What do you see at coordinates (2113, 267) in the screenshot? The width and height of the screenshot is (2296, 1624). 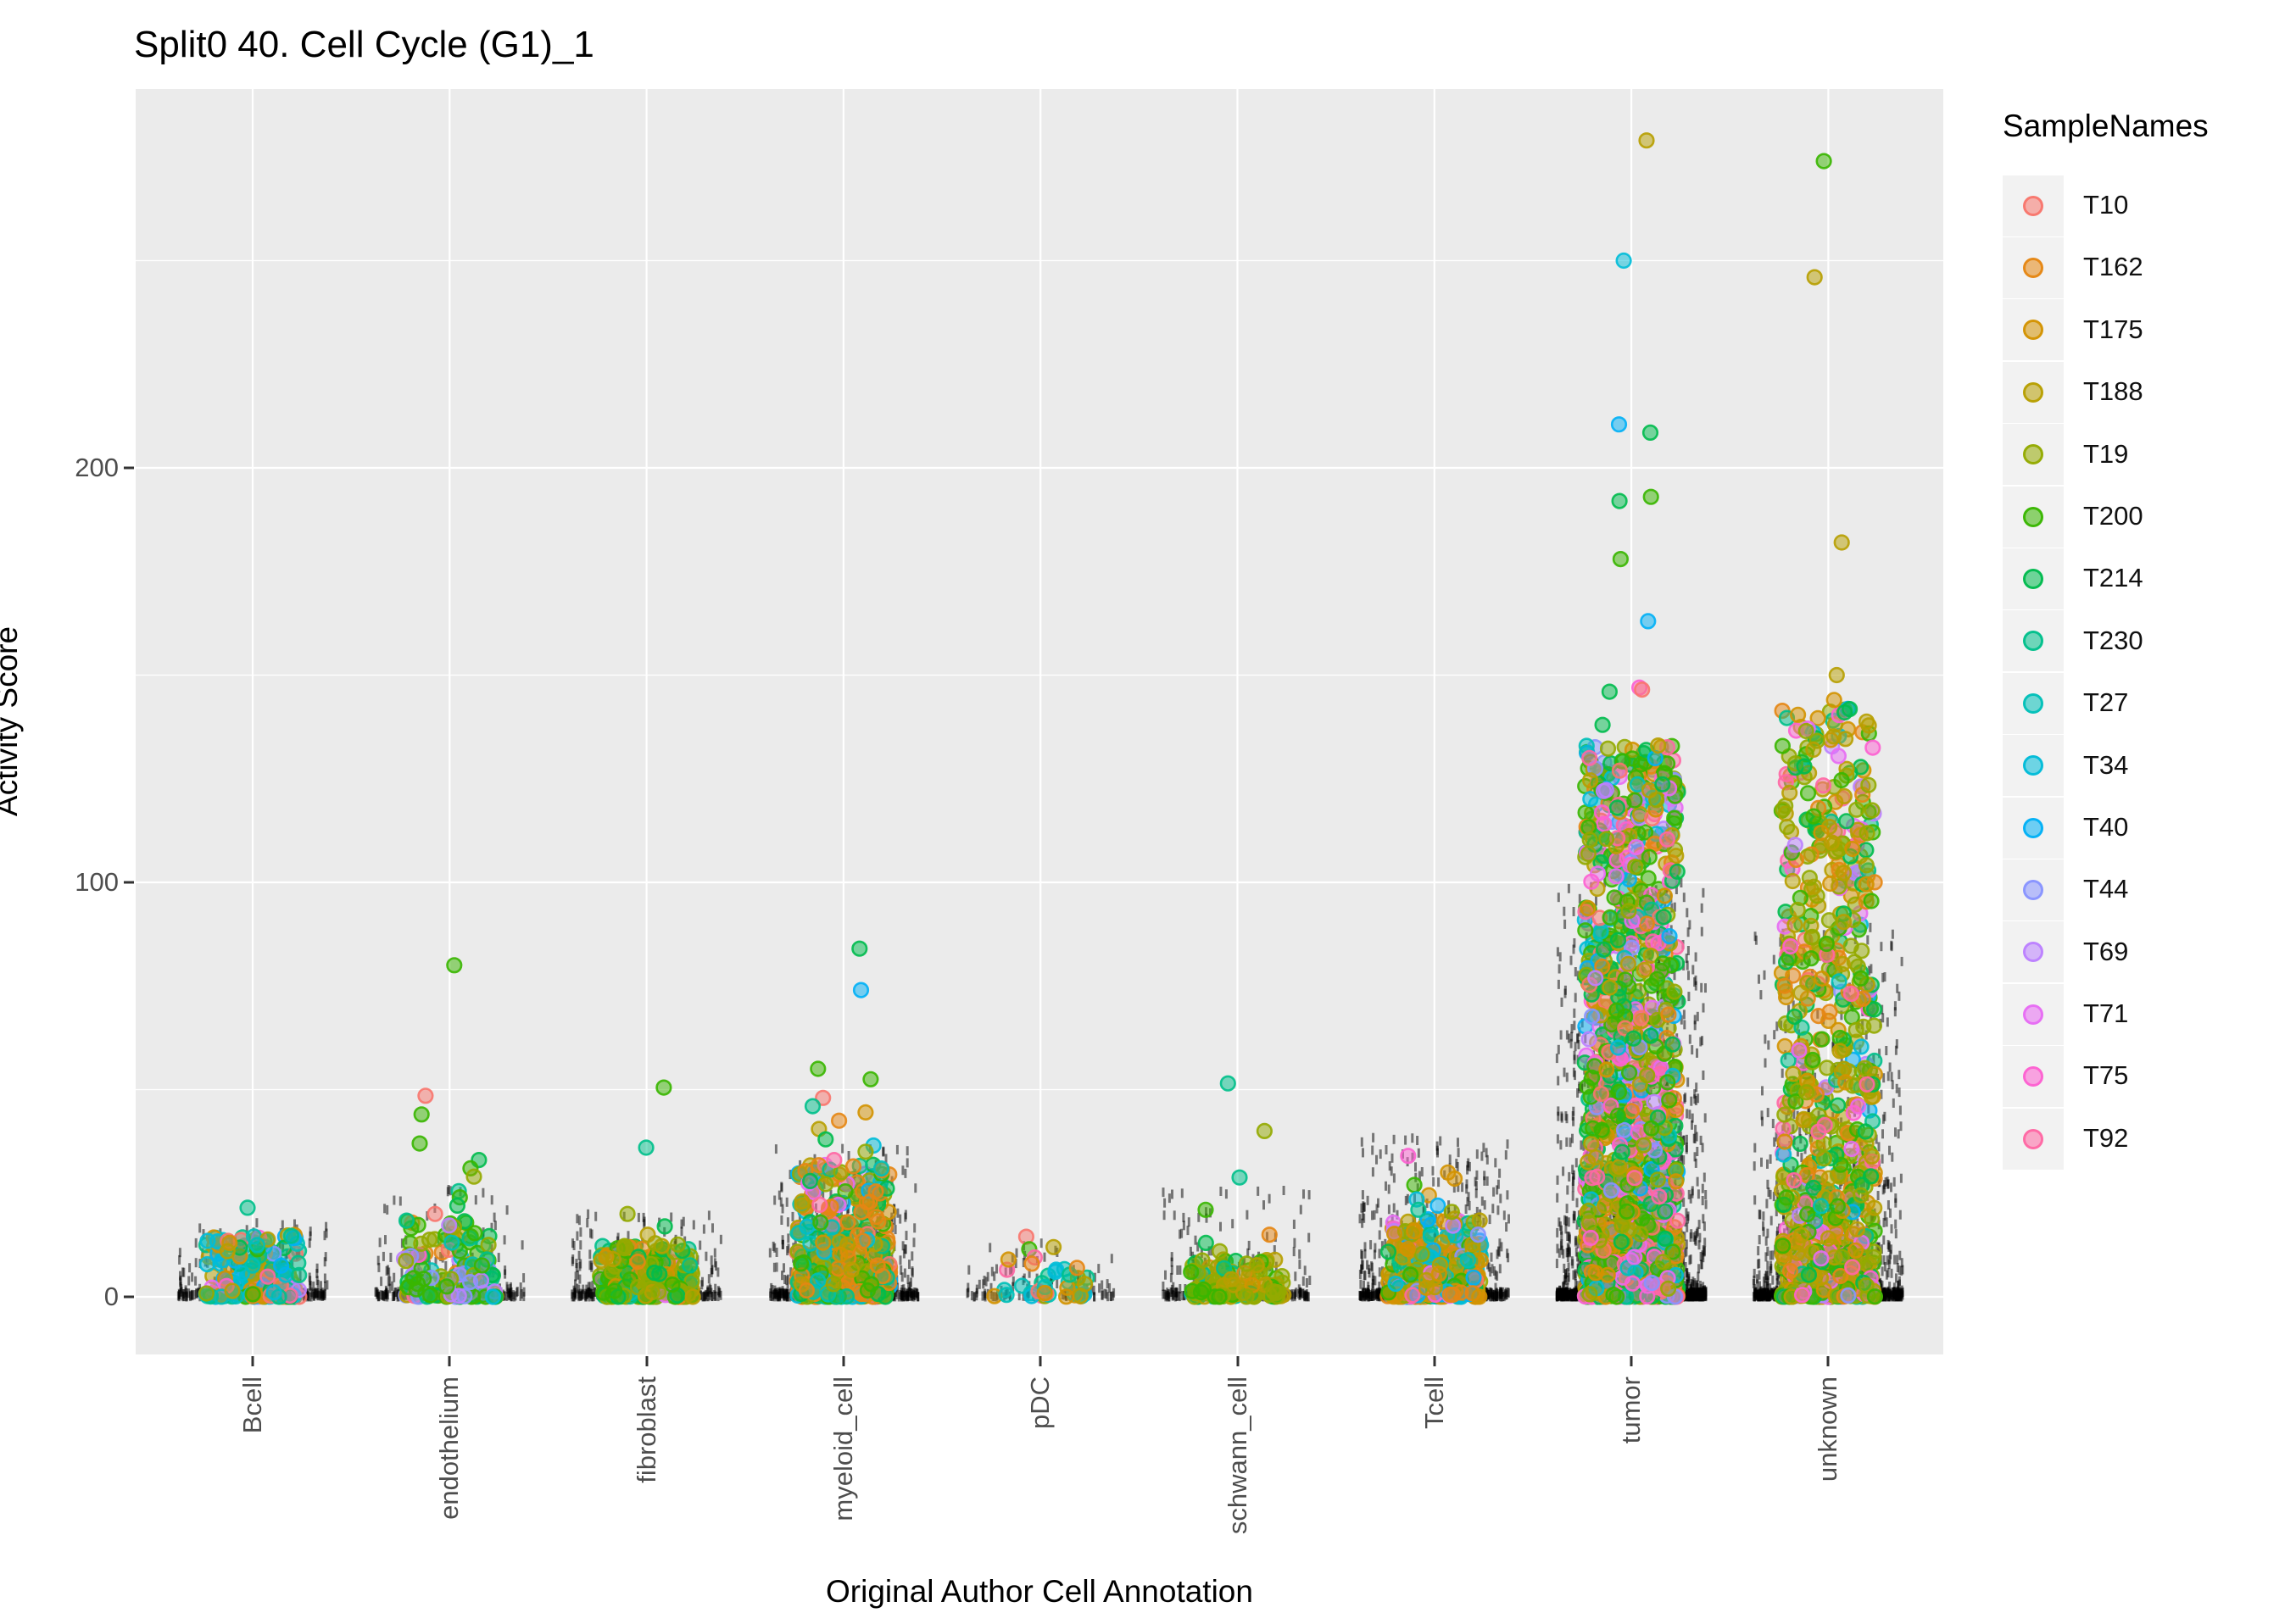 I see `legend-sample-label: T162` at bounding box center [2113, 267].